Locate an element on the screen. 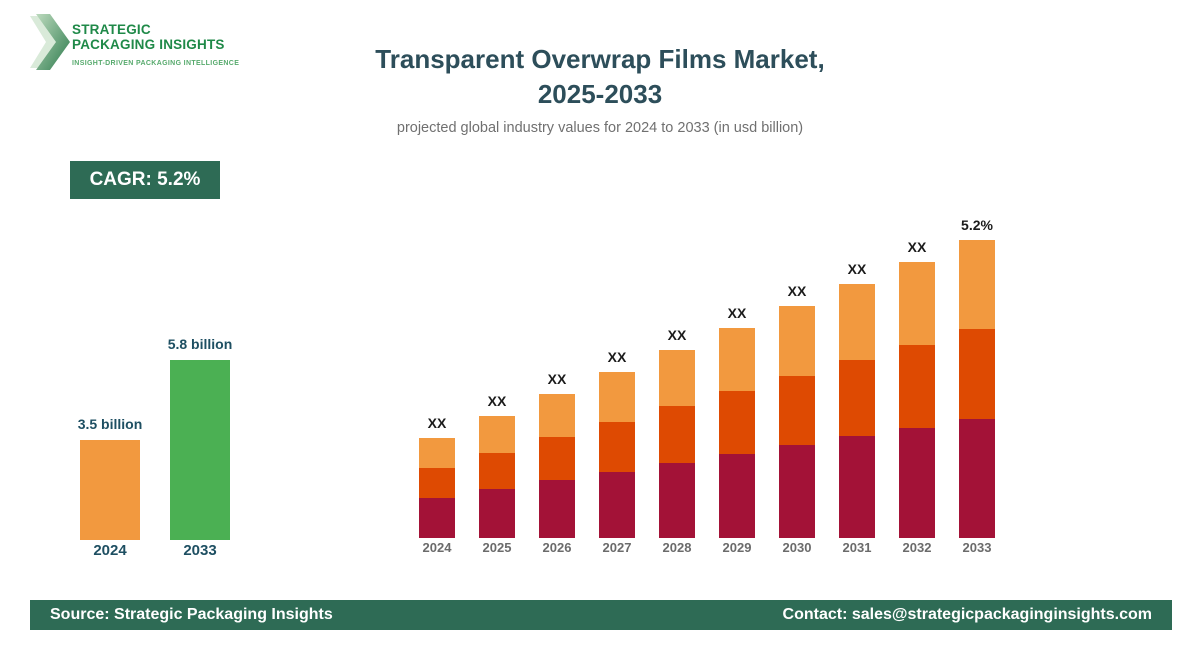 This screenshot has height=650, width=1200. bar-year-label-2029: 2029 is located at coordinates (737, 547).